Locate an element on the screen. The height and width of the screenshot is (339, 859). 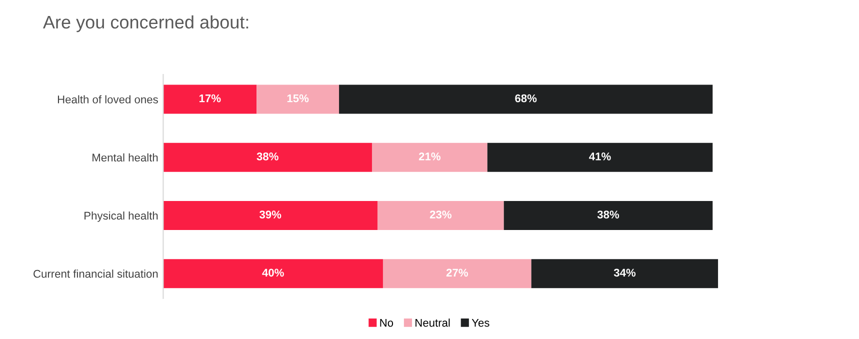
y-tick-label: Physical health is located at coordinates (121, 216).